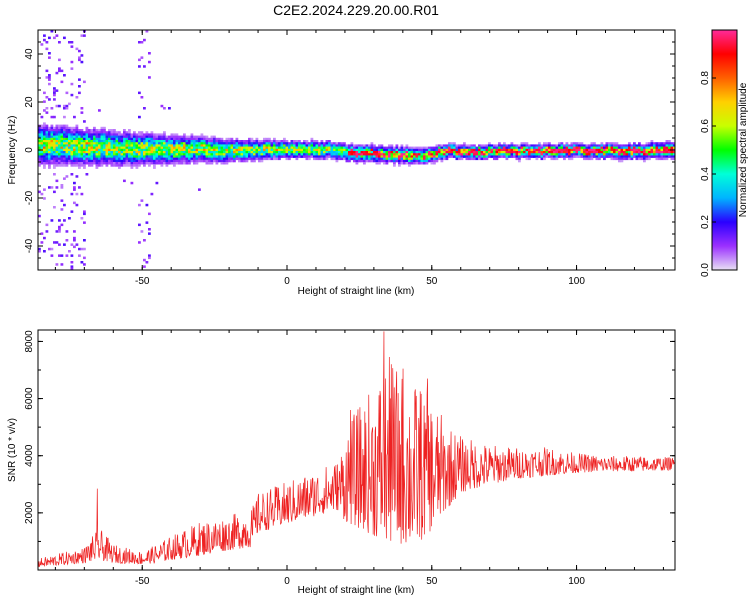  What do you see at coordinates (29, 54) in the screenshot?
I see `spectrogram-y-tick-label: 40` at bounding box center [29, 54].